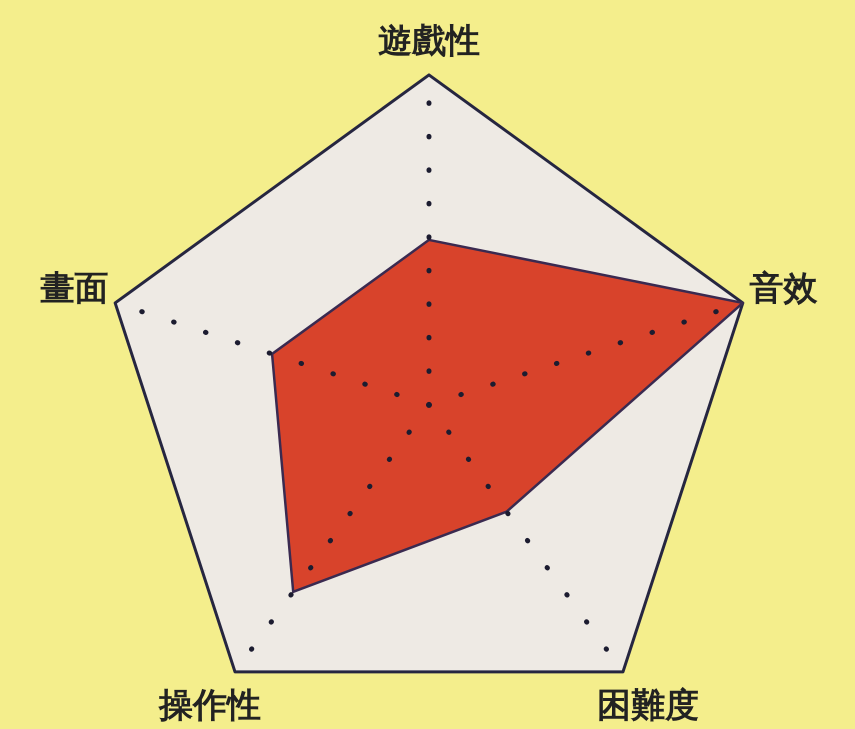 The image size is (855, 729). Describe the element at coordinates (648, 706) in the screenshot. I see `spoke-label: 困難度` at that location.